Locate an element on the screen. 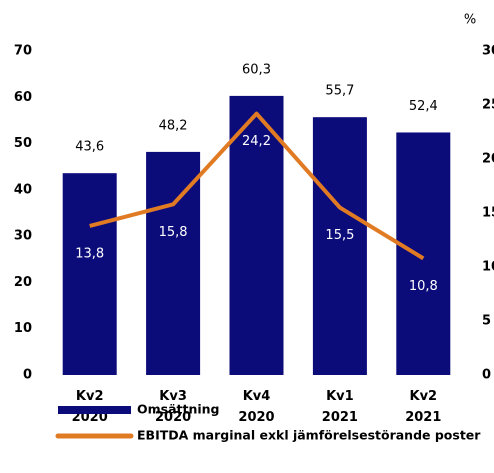 This screenshot has width=494, height=473. line-value-label: 24,2 is located at coordinates (256, 141).